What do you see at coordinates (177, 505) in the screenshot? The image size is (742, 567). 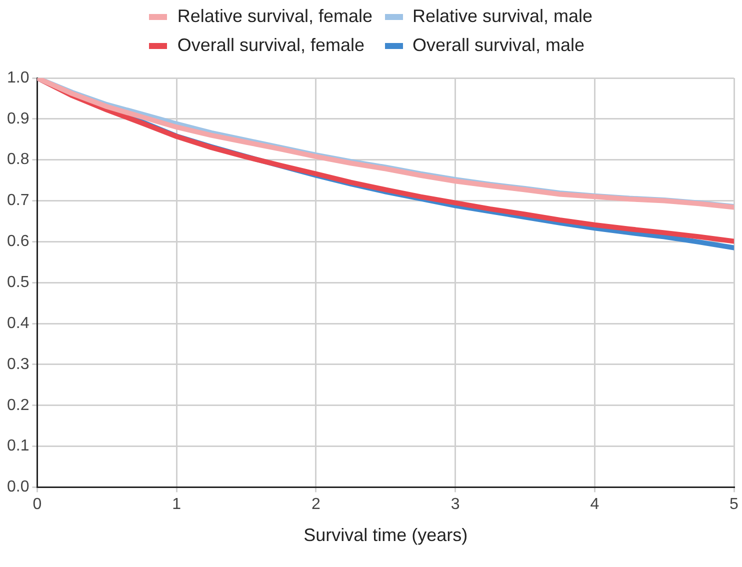 I see `x-tick-label: 1` at bounding box center [177, 505].